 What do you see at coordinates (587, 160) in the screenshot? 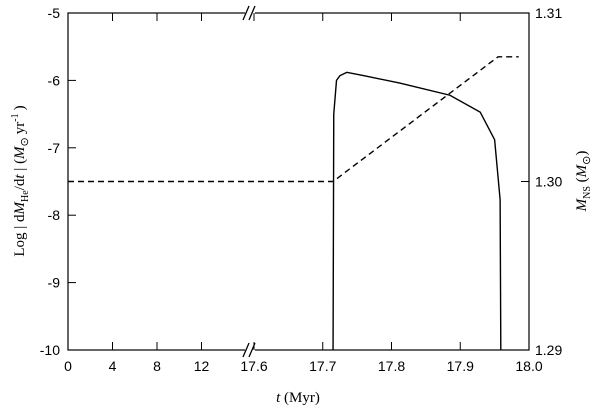
I see `y2-label-part: ⊙` at bounding box center [587, 160].